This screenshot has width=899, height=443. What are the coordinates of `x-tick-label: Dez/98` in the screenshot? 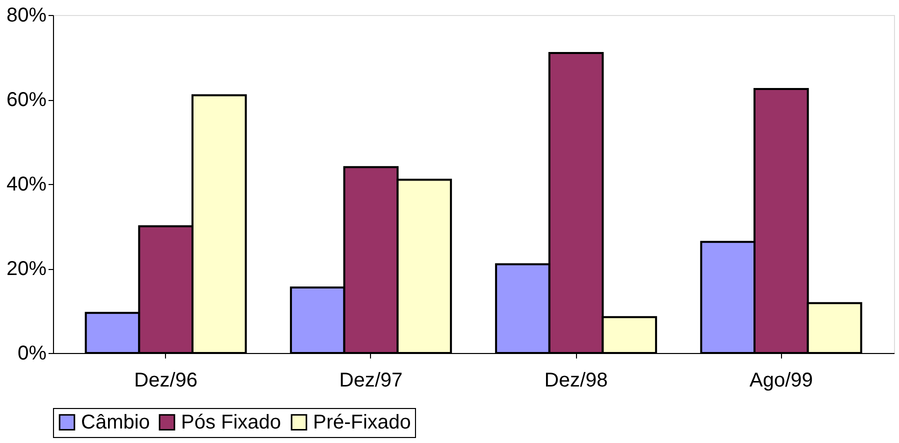 It's located at (576, 381).